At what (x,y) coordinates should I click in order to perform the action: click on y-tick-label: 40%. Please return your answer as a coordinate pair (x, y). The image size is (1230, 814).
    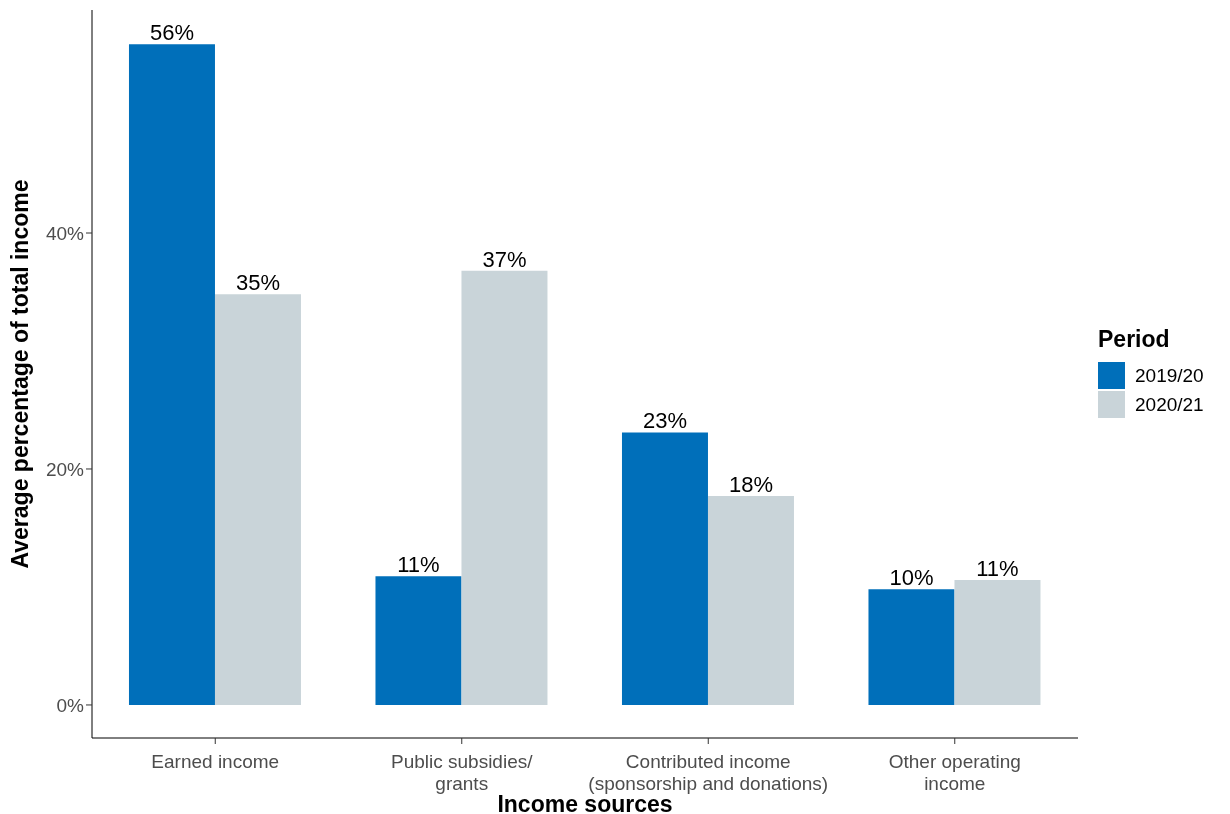
    Looking at the image, I should click on (65, 233).